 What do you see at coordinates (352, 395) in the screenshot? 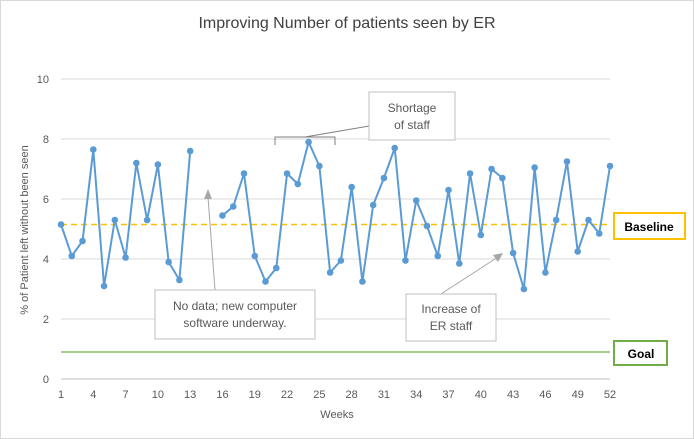
I see `x-tick-label: 28` at bounding box center [352, 395].